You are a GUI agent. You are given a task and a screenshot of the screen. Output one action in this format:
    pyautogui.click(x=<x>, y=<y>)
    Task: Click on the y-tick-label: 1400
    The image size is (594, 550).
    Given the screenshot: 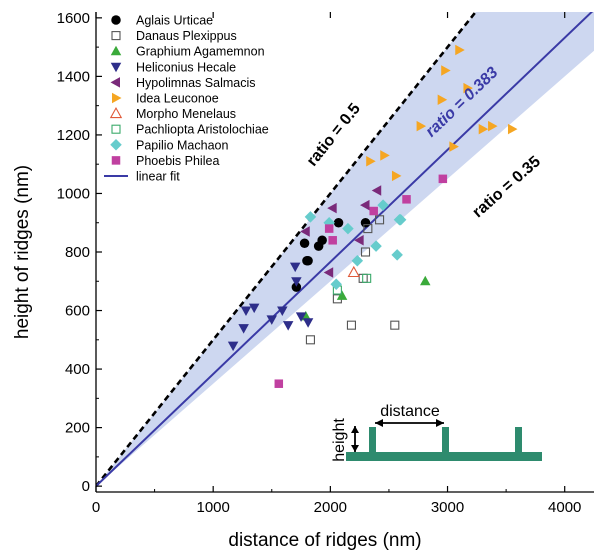 What is the action you would take?
    pyautogui.click(x=73, y=76)
    